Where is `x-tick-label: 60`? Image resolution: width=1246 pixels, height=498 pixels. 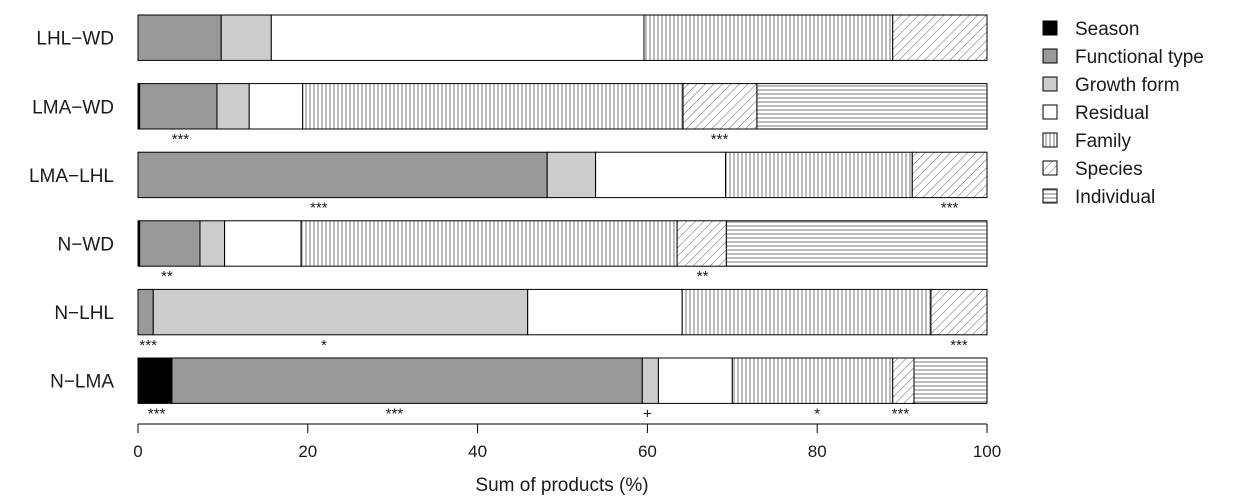 x-tick-label: 60 is located at coordinates (647, 451).